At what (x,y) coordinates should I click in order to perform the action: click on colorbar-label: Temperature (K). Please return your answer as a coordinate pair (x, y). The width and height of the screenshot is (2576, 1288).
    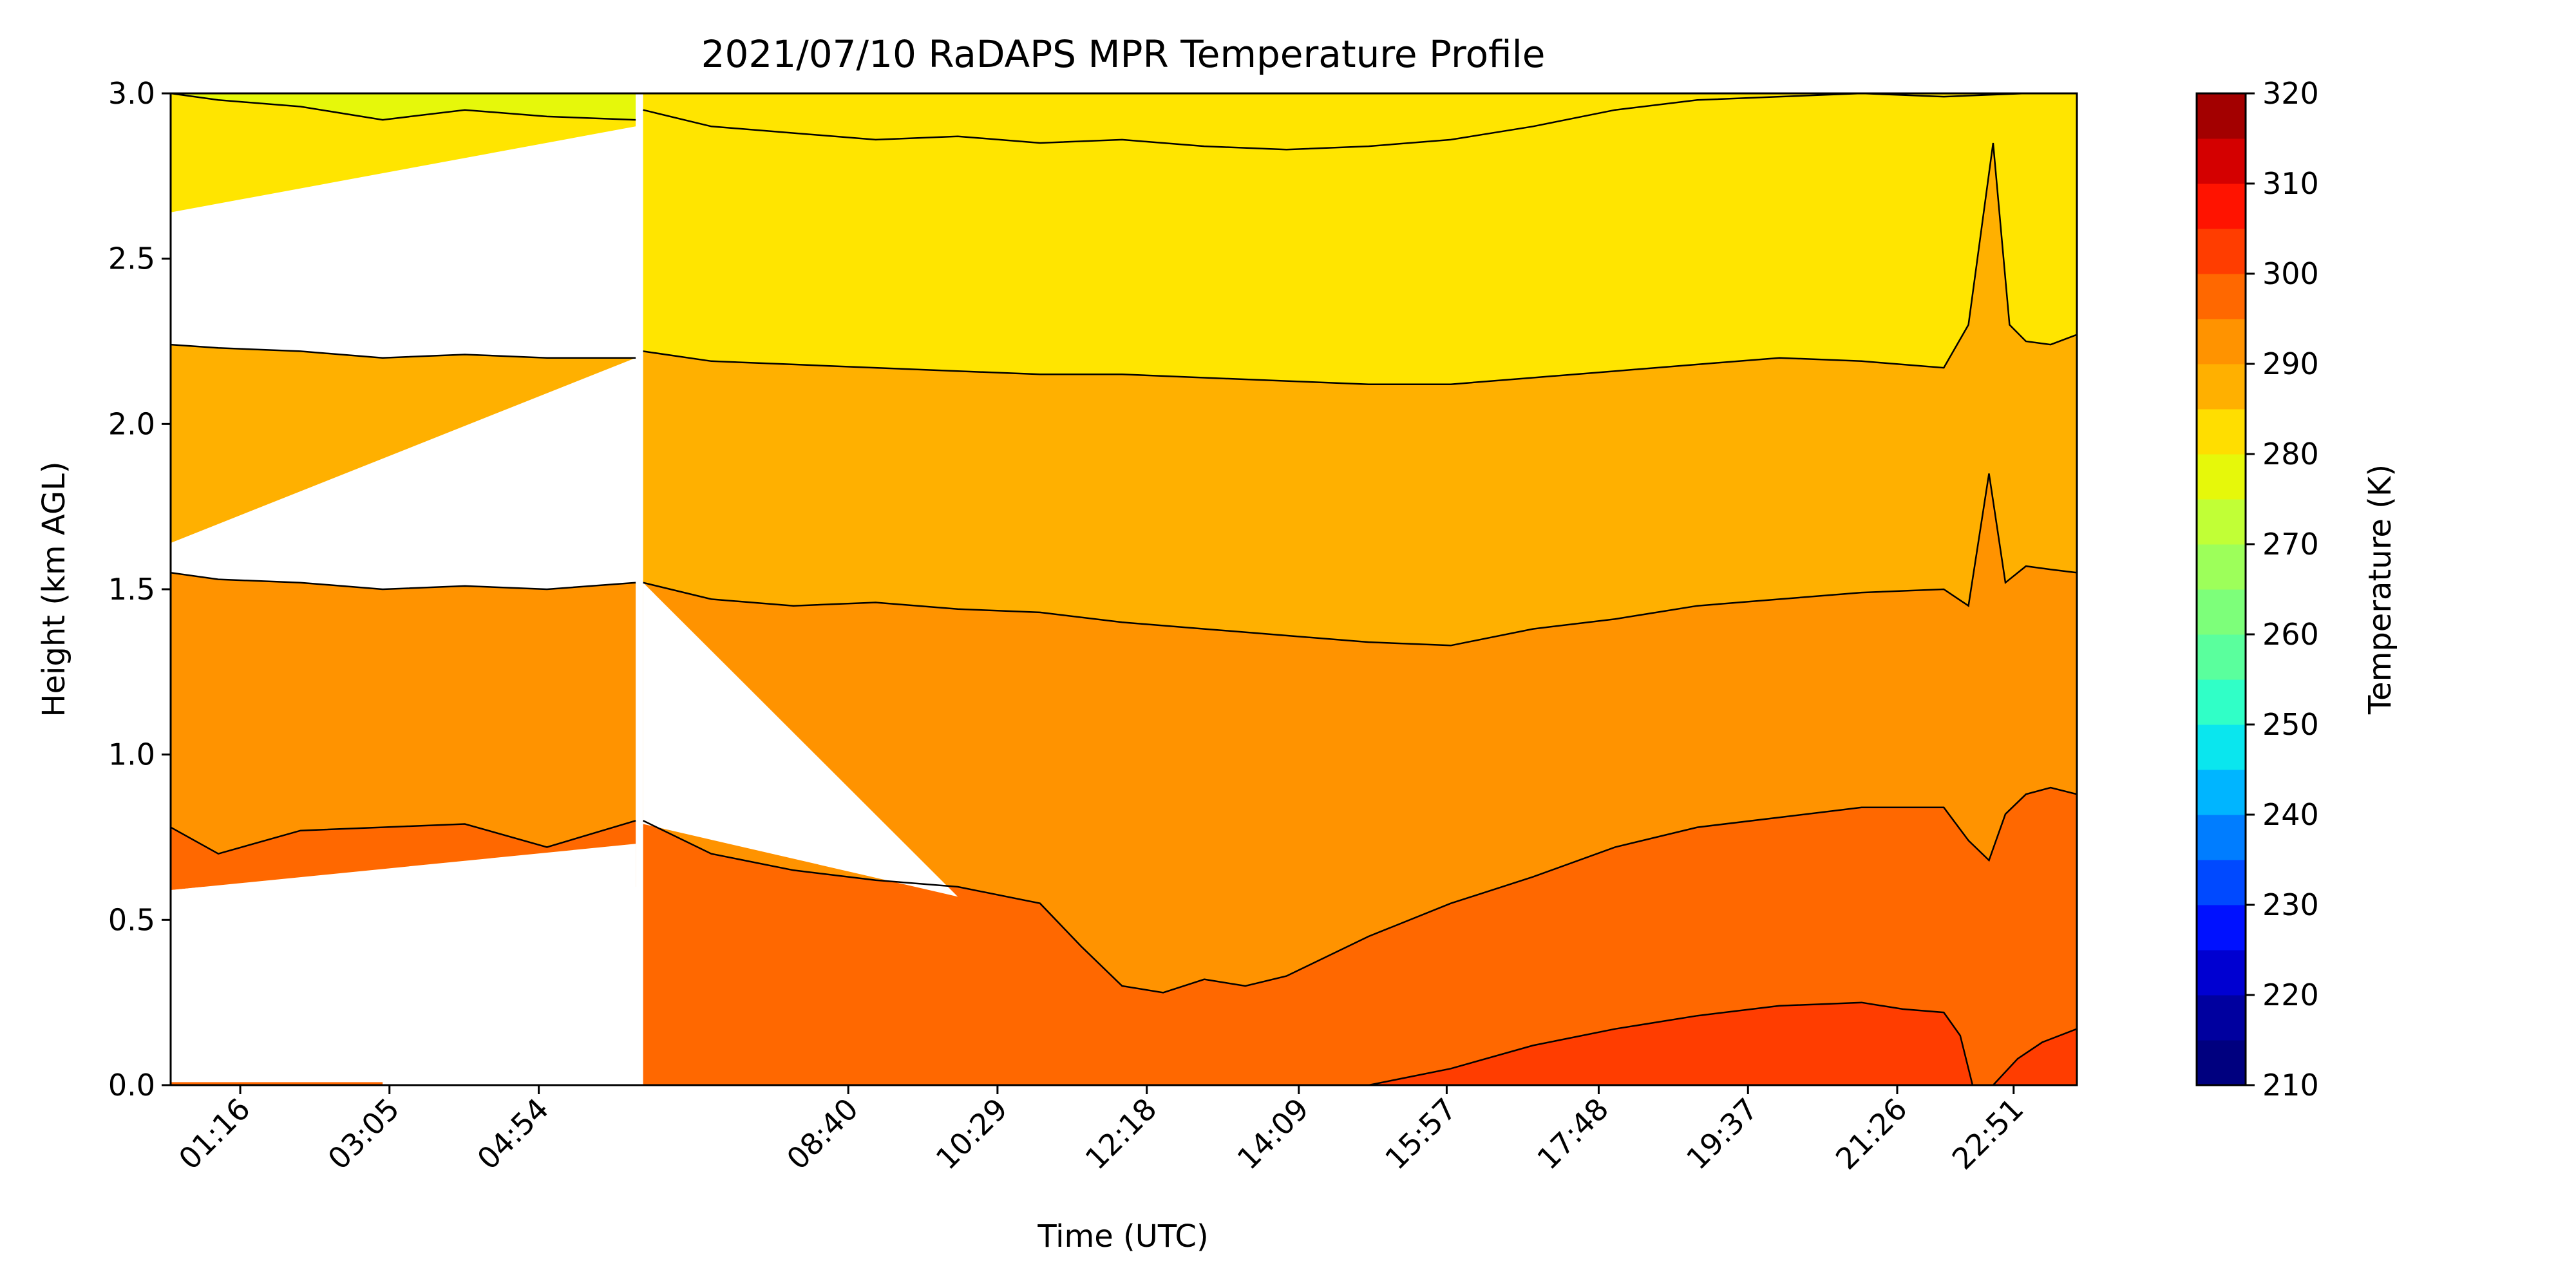
    Looking at the image, I should click on (2380, 589).